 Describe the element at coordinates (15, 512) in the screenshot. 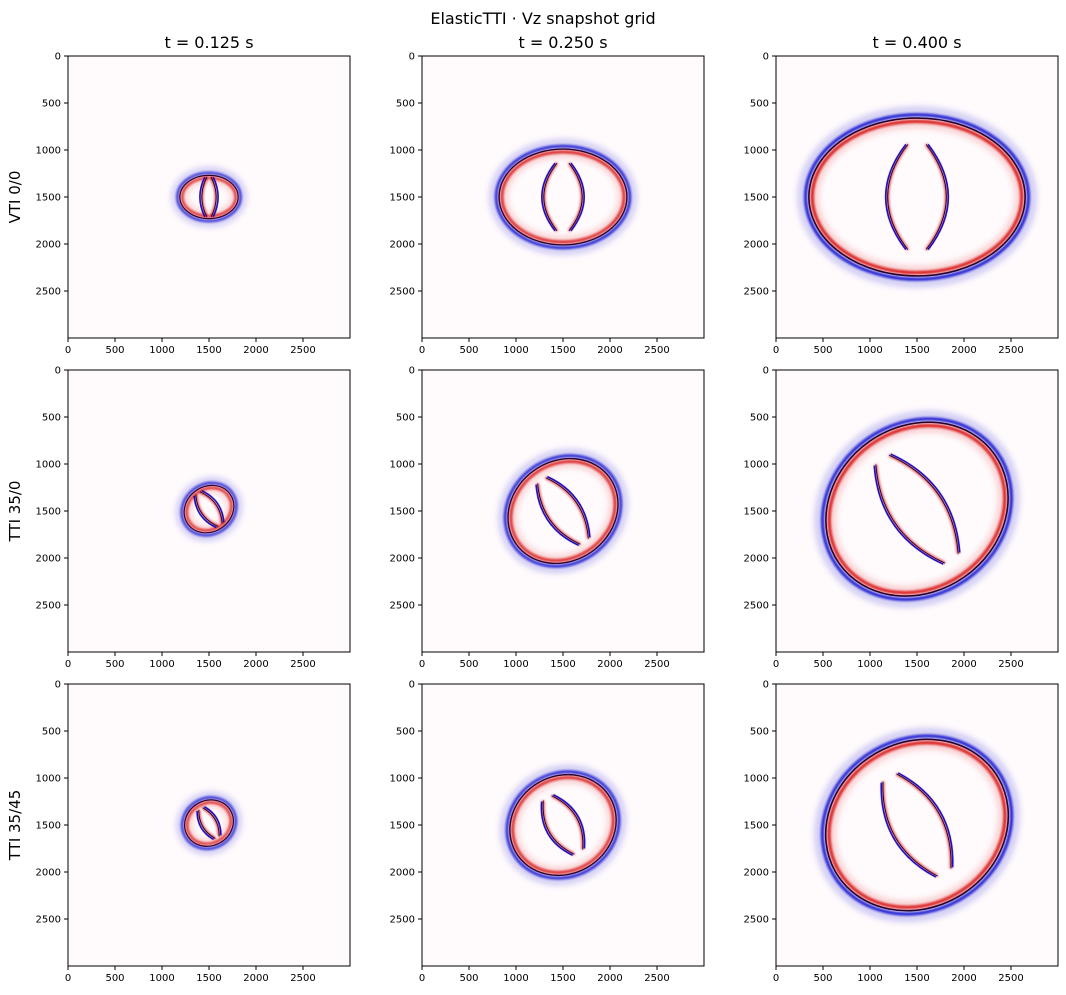

I see `row-label: TTI 35/0` at that location.